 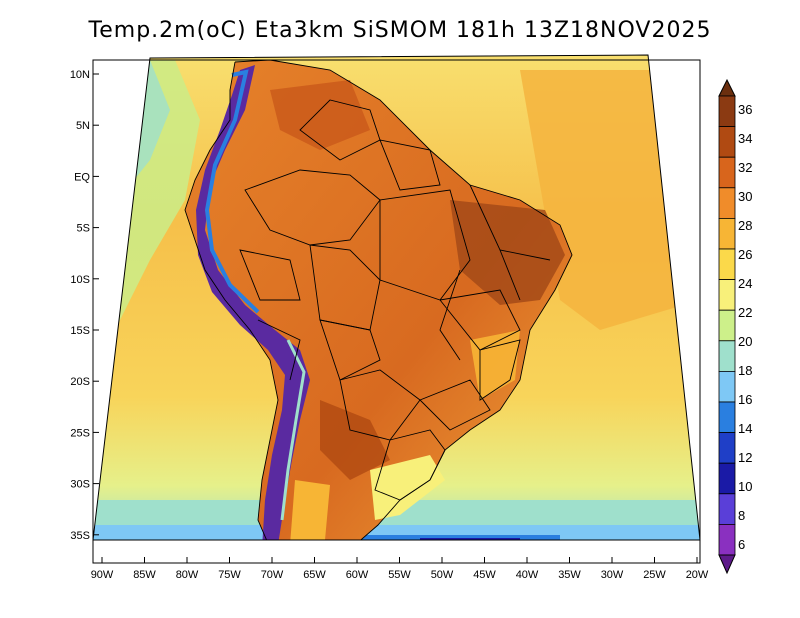 What do you see at coordinates (741, 544) in the screenshot?
I see `colorbar-label: 6` at bounding box center [741, 544].